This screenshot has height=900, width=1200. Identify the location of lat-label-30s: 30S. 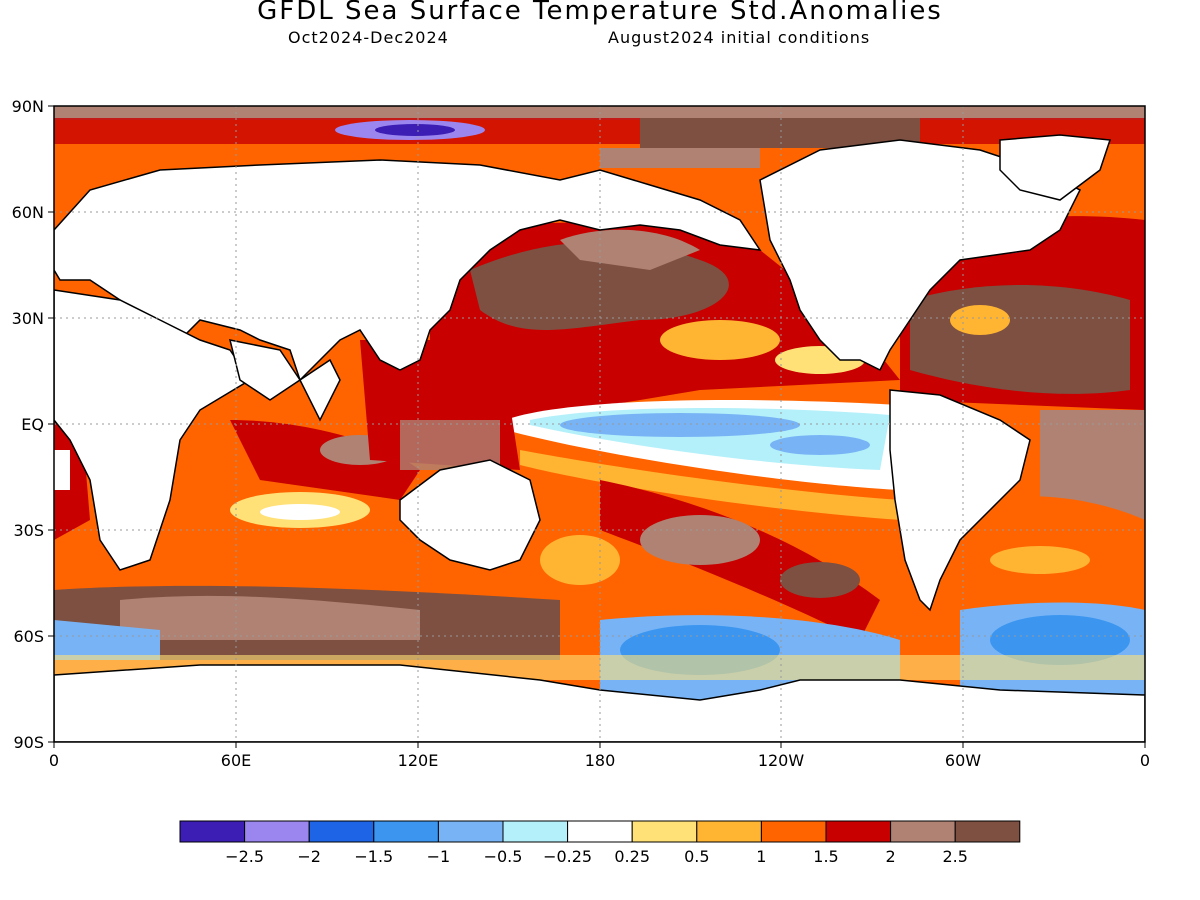
(28, 530).